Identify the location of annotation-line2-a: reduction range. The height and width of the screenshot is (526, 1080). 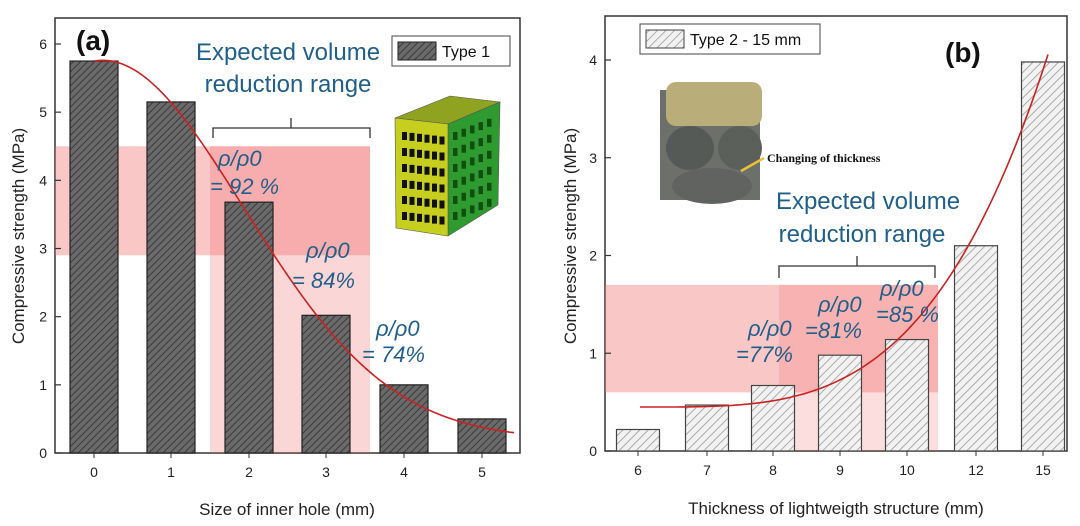
(288, 84).